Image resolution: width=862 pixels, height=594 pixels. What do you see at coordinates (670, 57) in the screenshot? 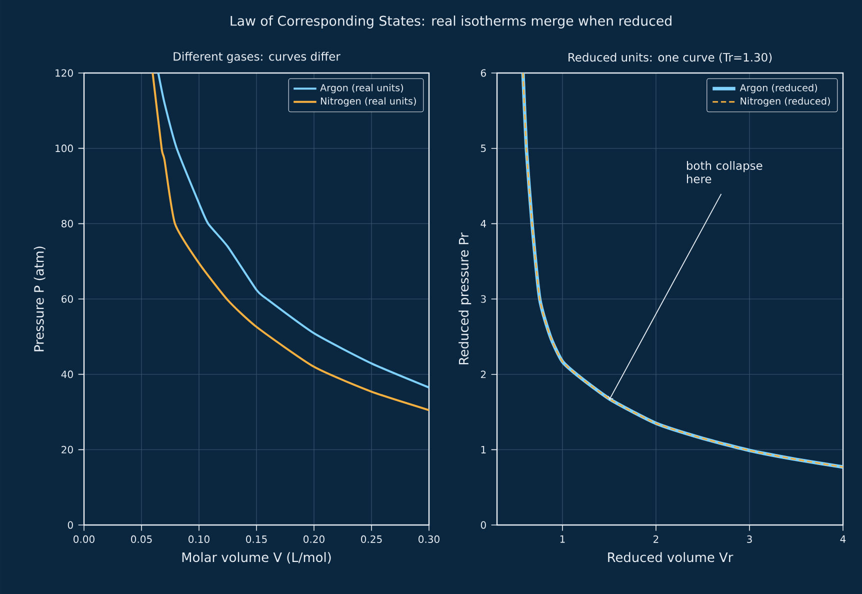
I see `chart-subtitle: Reduced units: one curve (Tr=1.30)` at bounding box center [670, 57].